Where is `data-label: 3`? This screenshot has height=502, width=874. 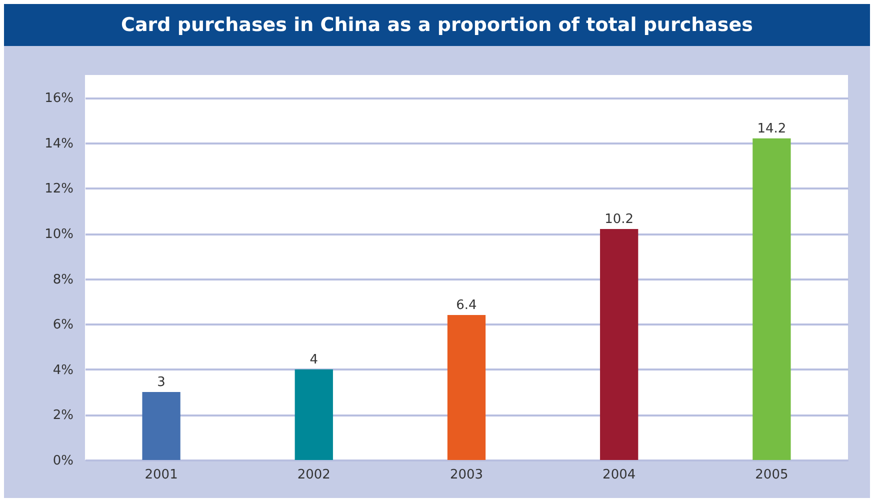
data-label: 3 is located at coordinates (161, 382).